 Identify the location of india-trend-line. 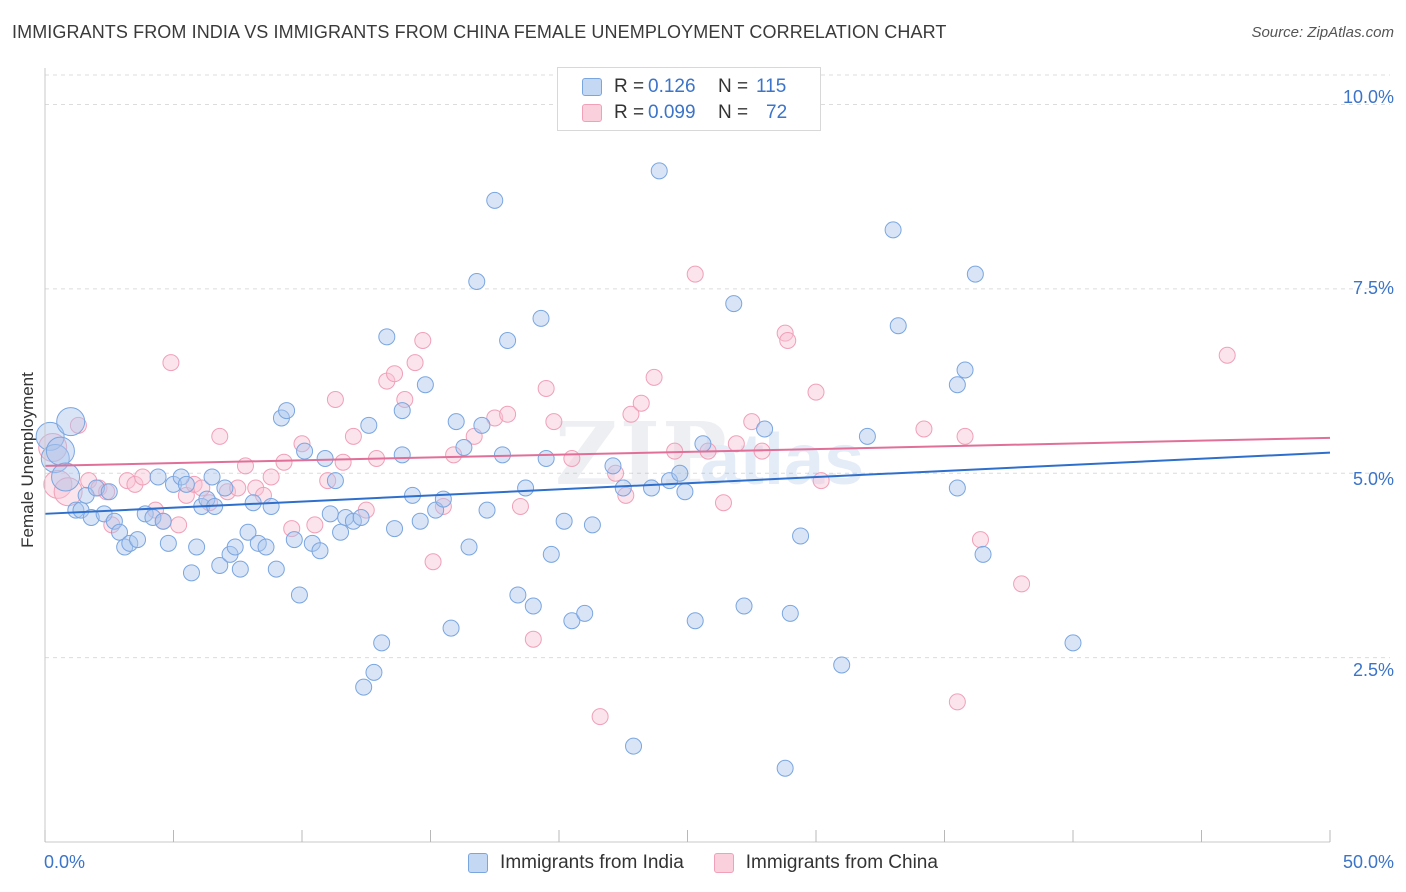
(687, 483).